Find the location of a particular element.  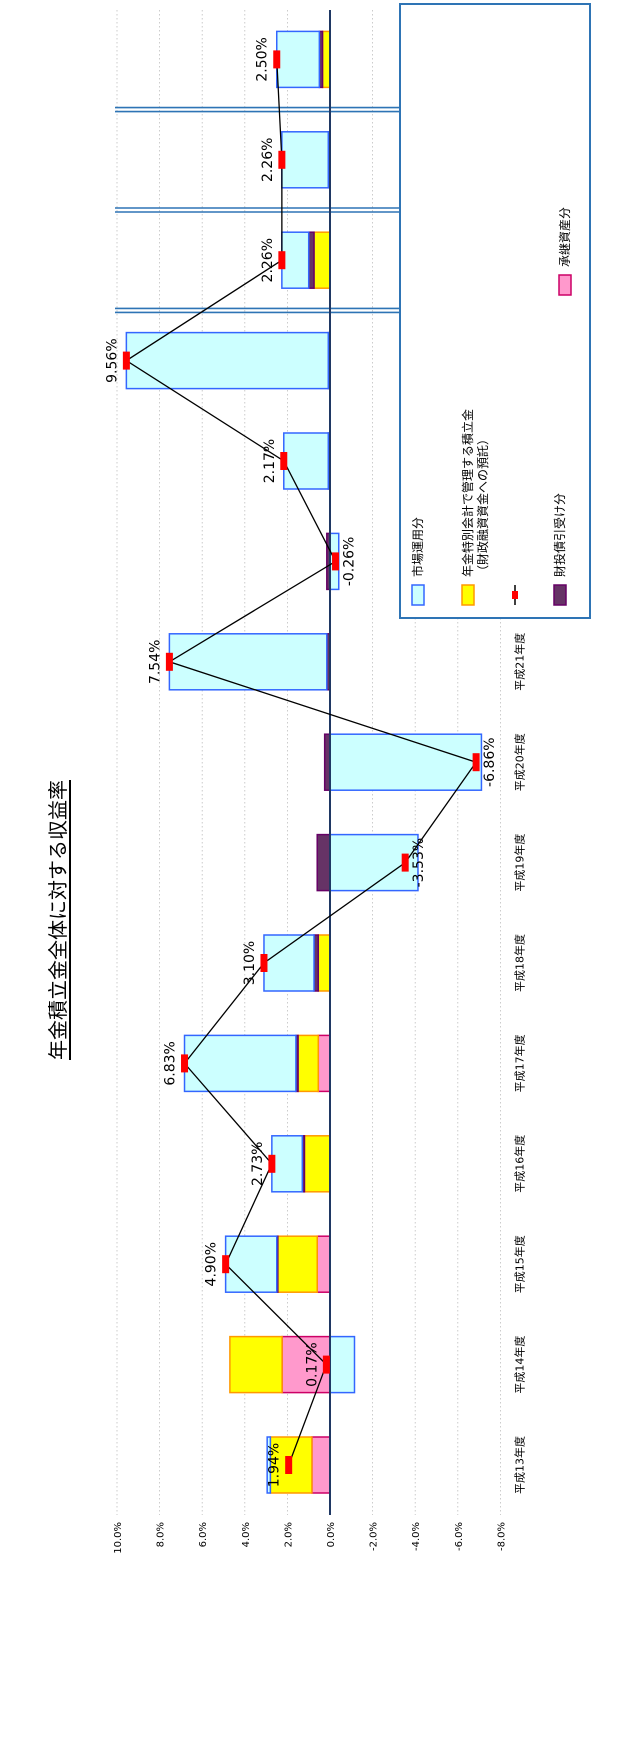

data-label: 2.50% is located at coordinates (263, 59).